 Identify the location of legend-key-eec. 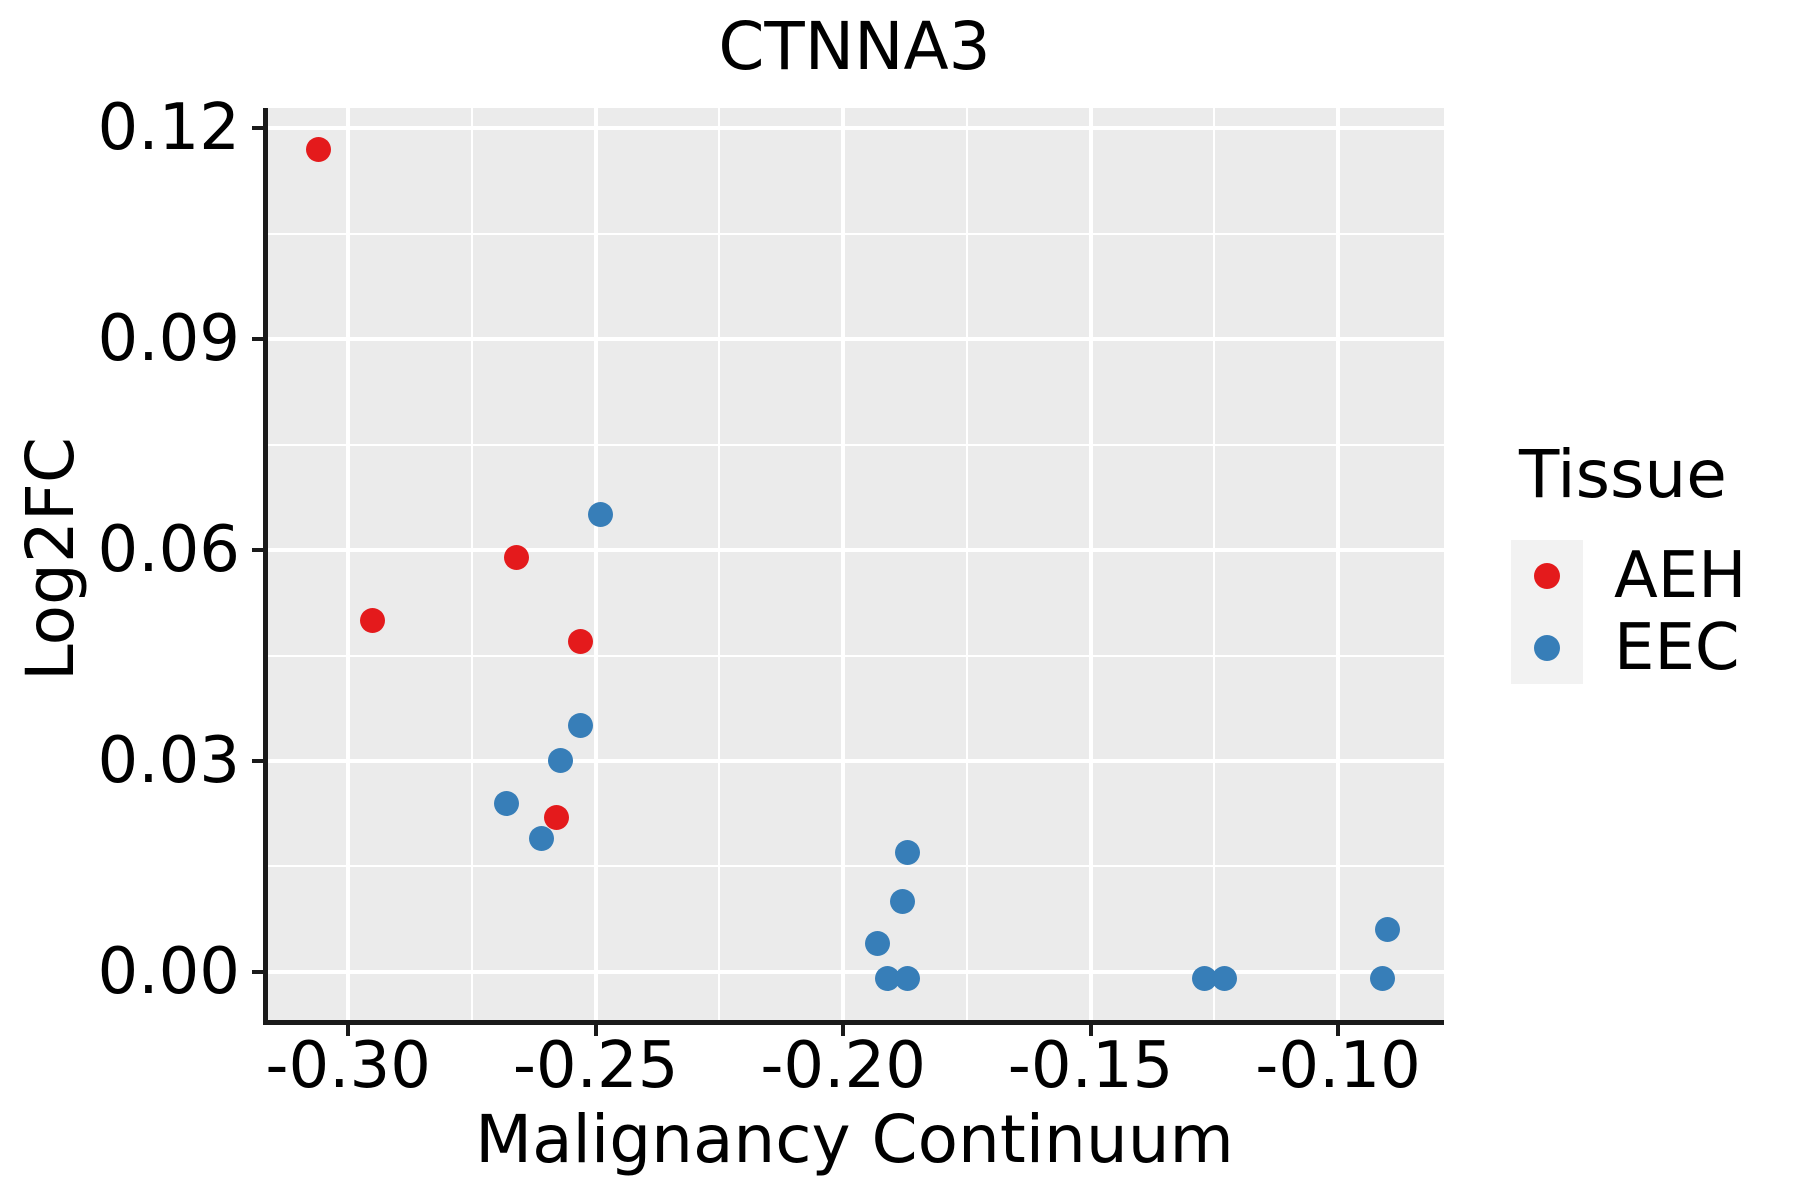
(1547, 648).